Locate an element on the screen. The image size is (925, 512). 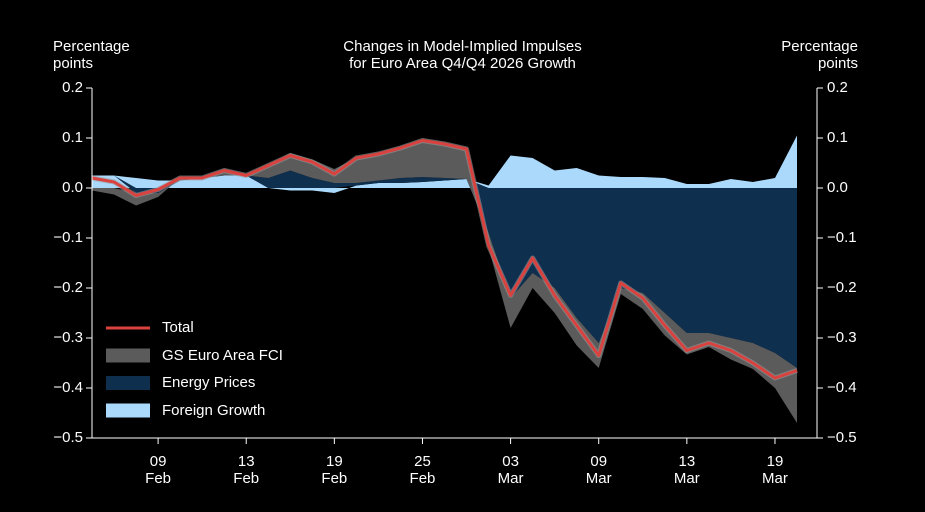
x-tick-label: 13 Feb is located at coordinates (246, 470).